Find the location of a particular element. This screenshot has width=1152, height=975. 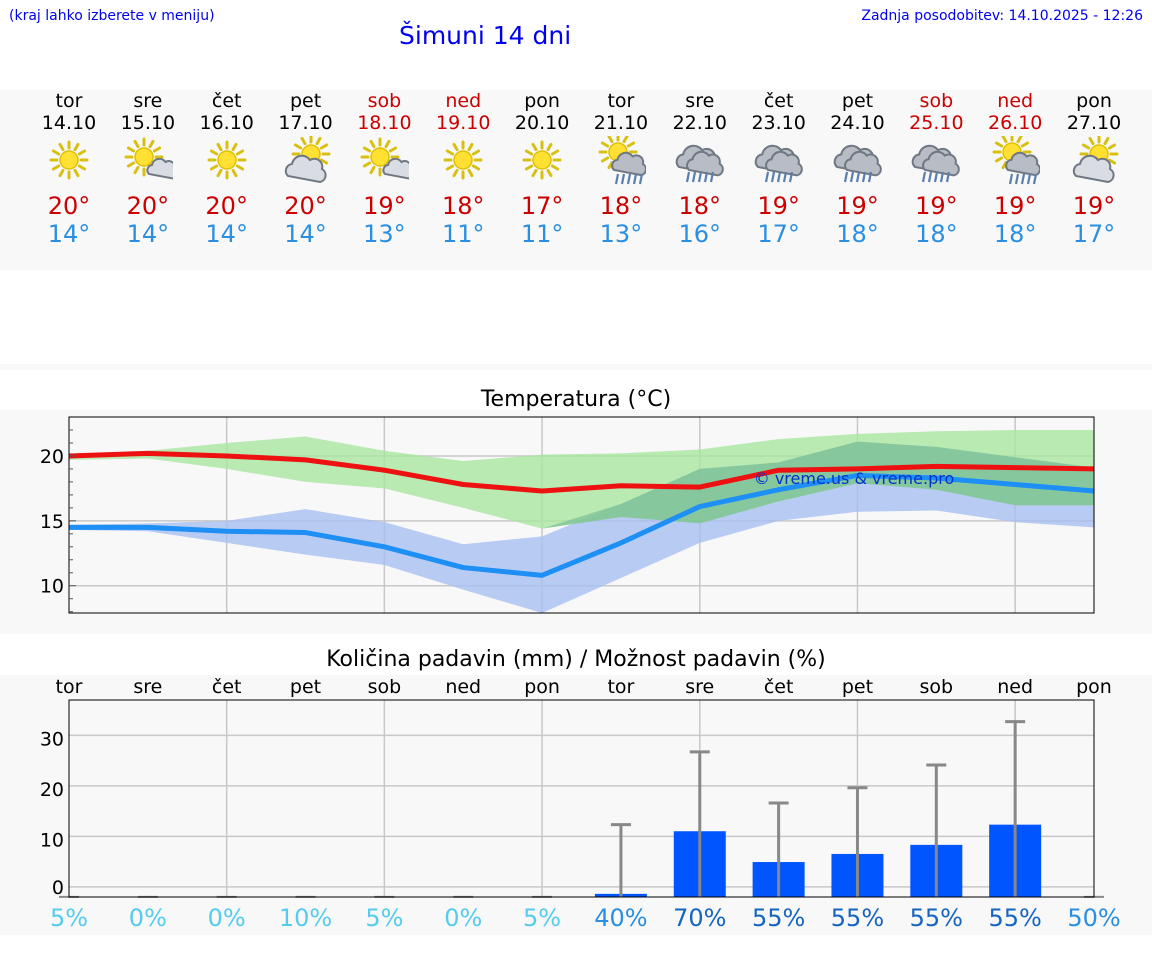

day-column: tor 14.10 20° 14° is located at coordinates (69, 169).